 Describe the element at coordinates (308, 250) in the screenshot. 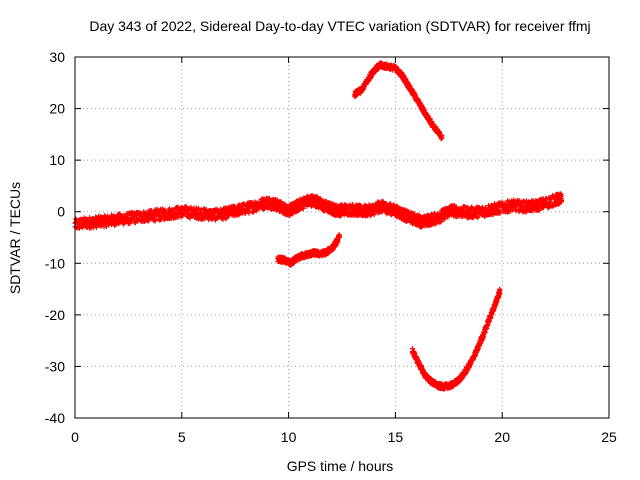

I see `series-segment-a` at that location.